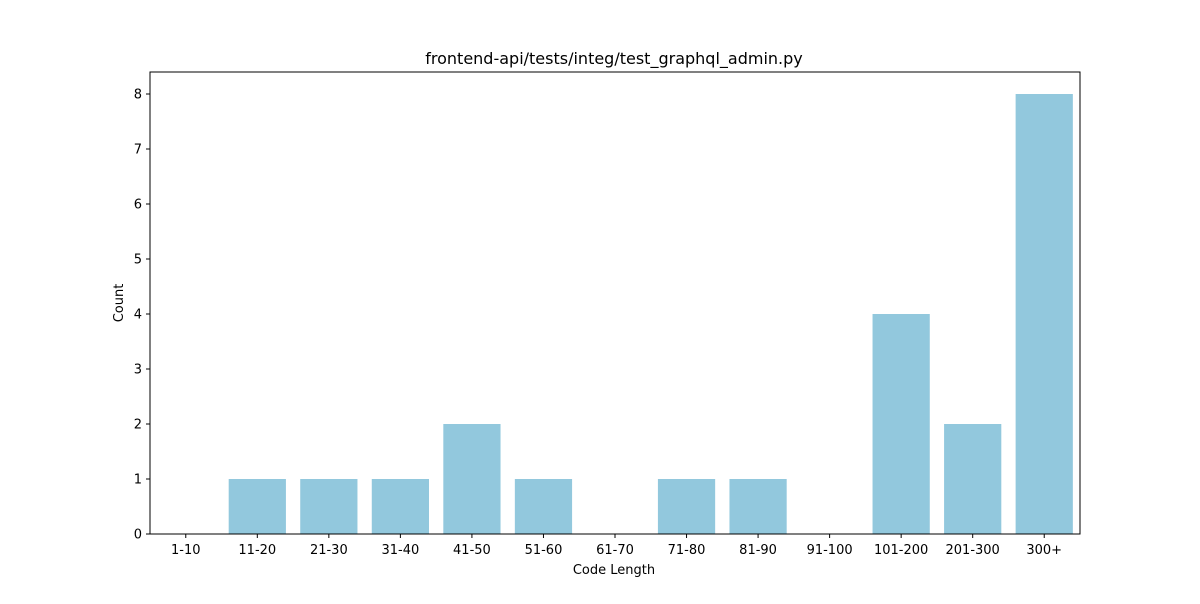  I want to click on x-tick-label: 91-100, so click(830, 550).